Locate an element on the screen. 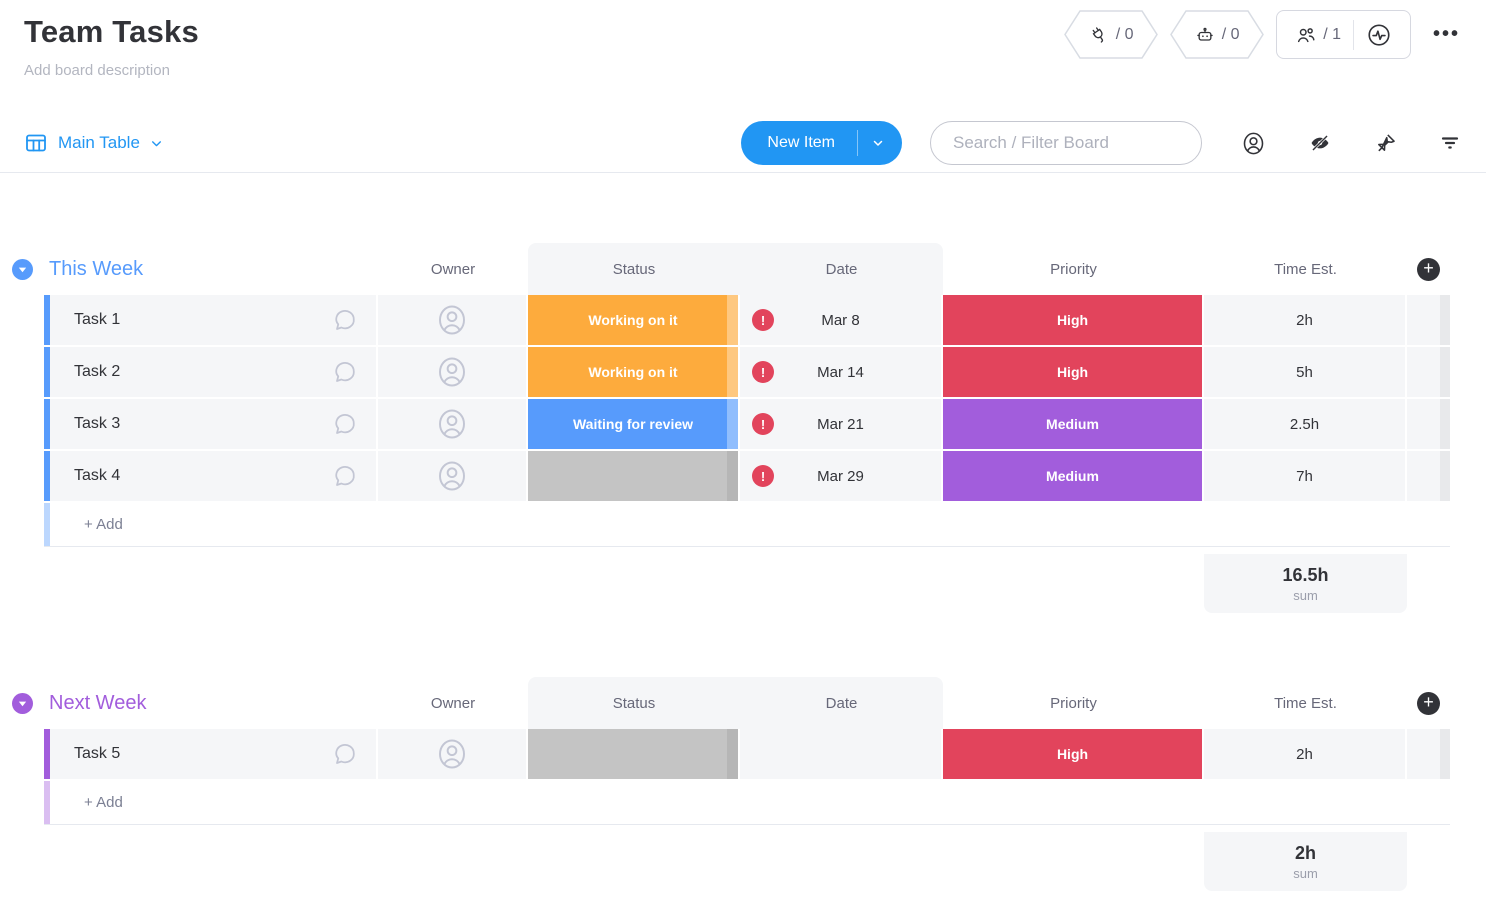 The height and width of the screenshot is (916, 1486). date-label: Mar 8 is located at coordinates (840, 320).